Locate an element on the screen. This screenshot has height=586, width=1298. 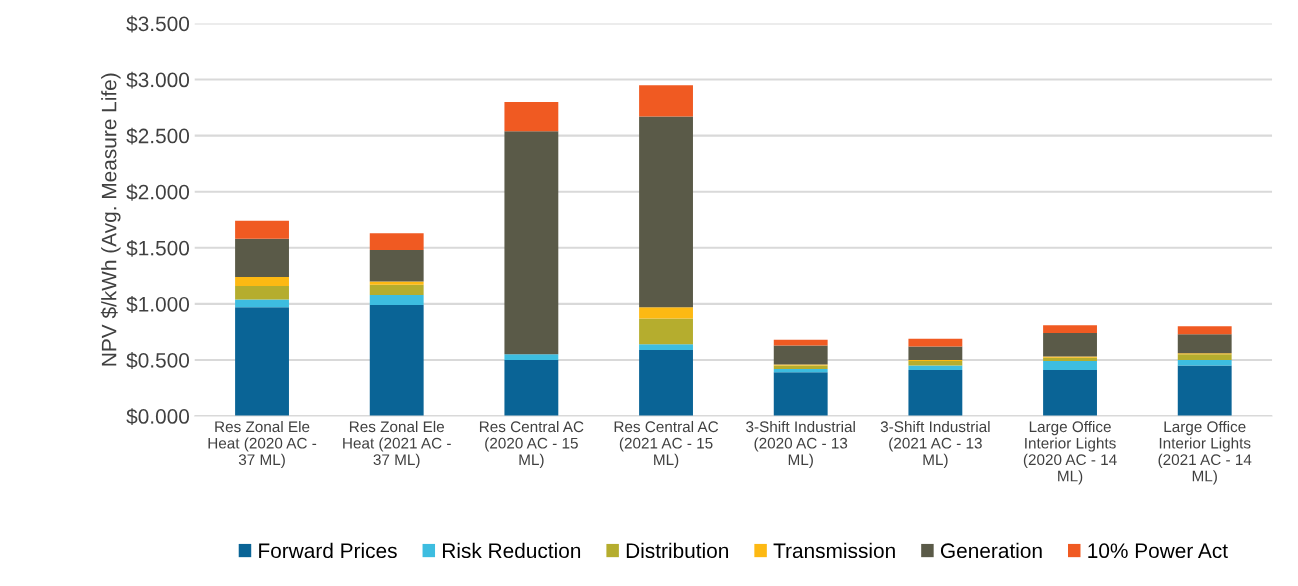
y-tick-label: $3.500 is located at coordinates (158, 24).